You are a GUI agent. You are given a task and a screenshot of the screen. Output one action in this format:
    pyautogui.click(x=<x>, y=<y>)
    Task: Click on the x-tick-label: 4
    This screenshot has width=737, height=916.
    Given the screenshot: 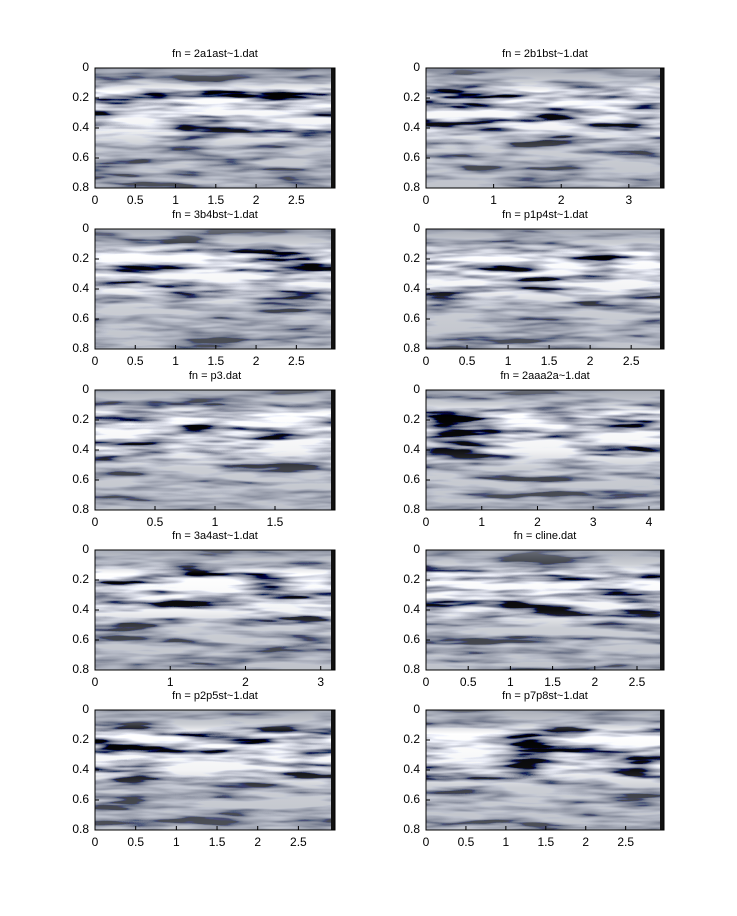 What is the action you would take?
    pyautogui.click(x=649, y=522)
    